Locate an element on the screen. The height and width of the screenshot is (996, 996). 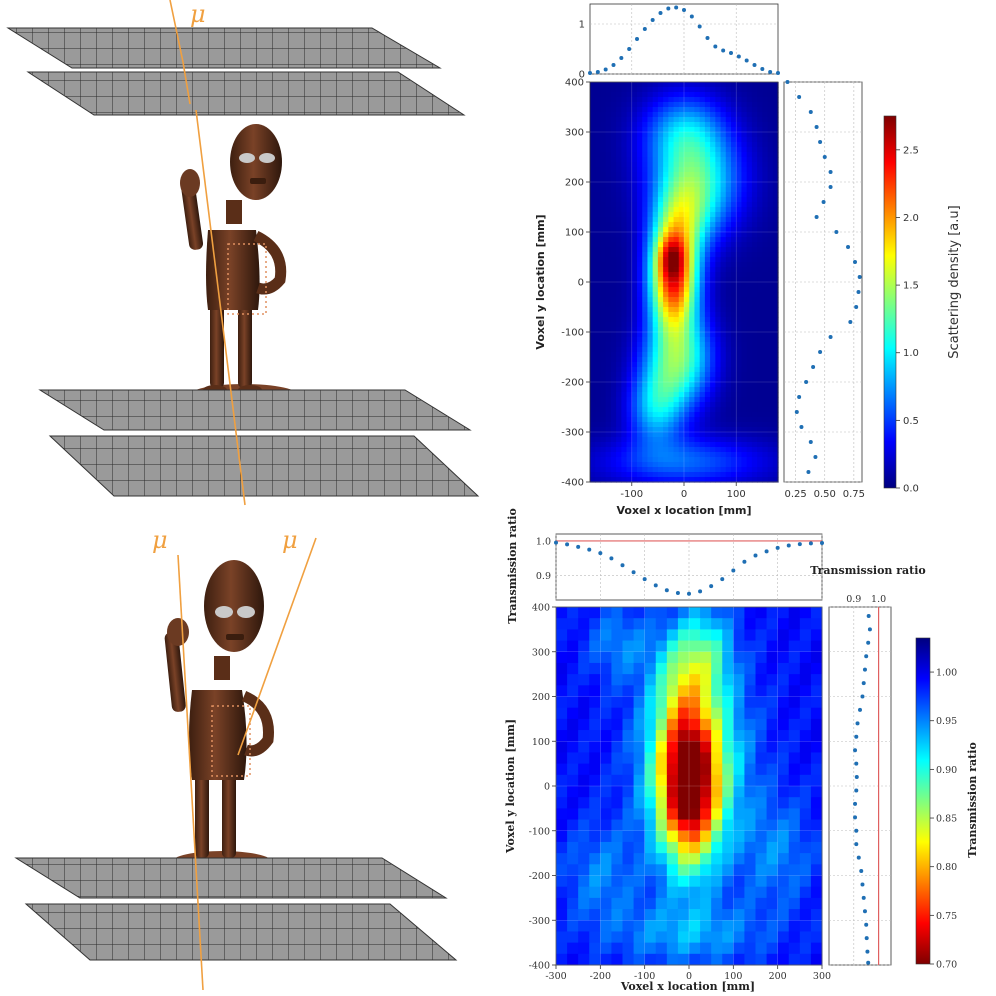
scatter-ytick-label: 400 is located at coordinates (574, 83).